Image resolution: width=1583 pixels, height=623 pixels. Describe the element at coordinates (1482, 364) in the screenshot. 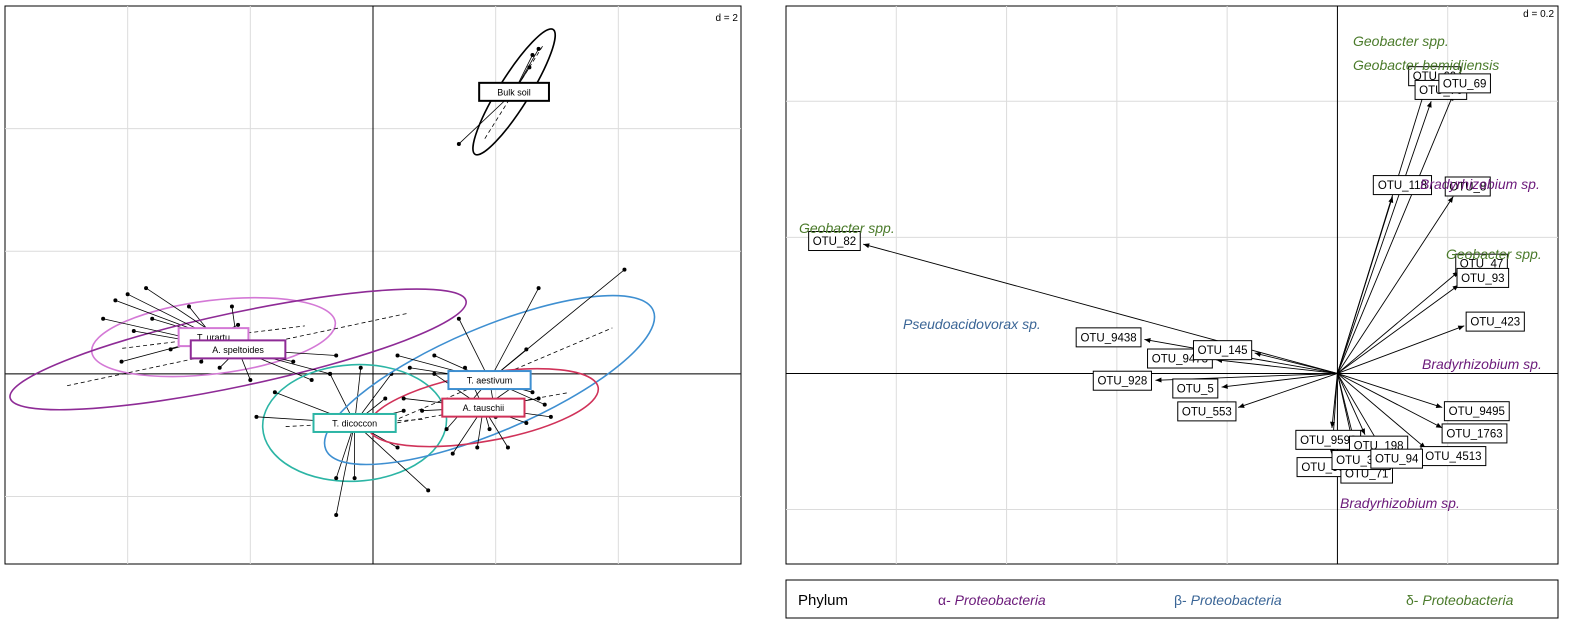

I see `taxon-annotation-6: Bradyrhizobium sp.` at that location.